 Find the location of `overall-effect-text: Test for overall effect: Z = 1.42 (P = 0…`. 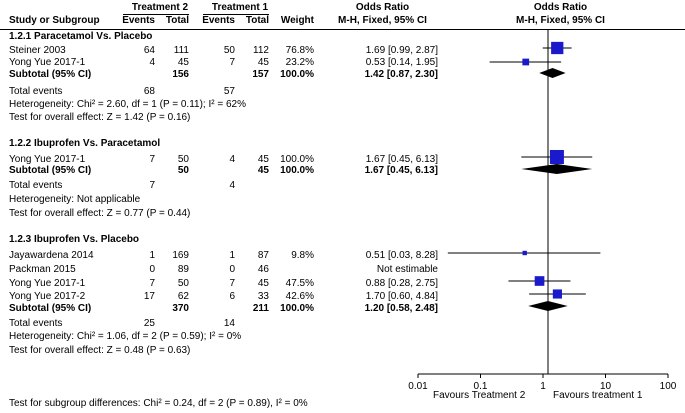

overall-effect-text: Test for overall effect: Z = 1.42 (P = 0… is located at coordinates (100, 117).